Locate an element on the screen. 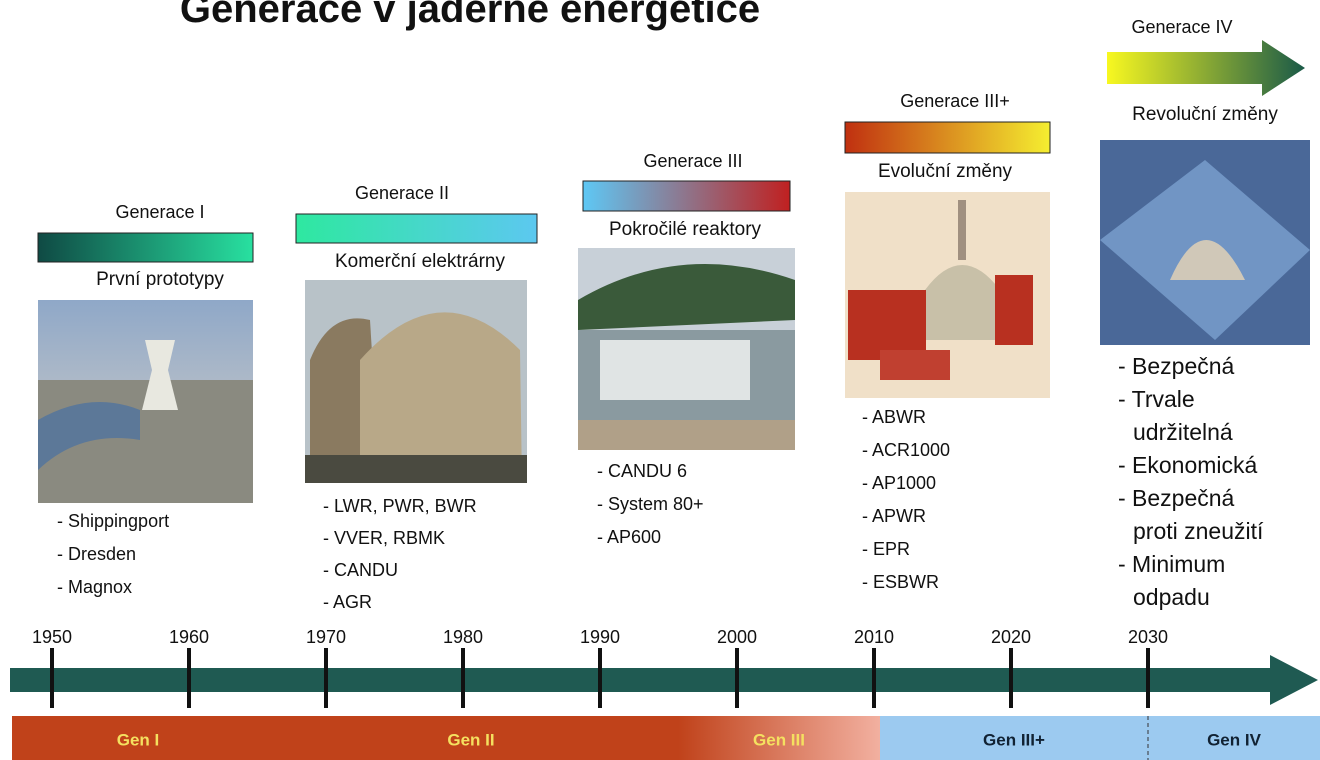 Image resolution: width=1320 pixels, height=760 pixels. band-label: Gen II is located at coordinates (470, 739).